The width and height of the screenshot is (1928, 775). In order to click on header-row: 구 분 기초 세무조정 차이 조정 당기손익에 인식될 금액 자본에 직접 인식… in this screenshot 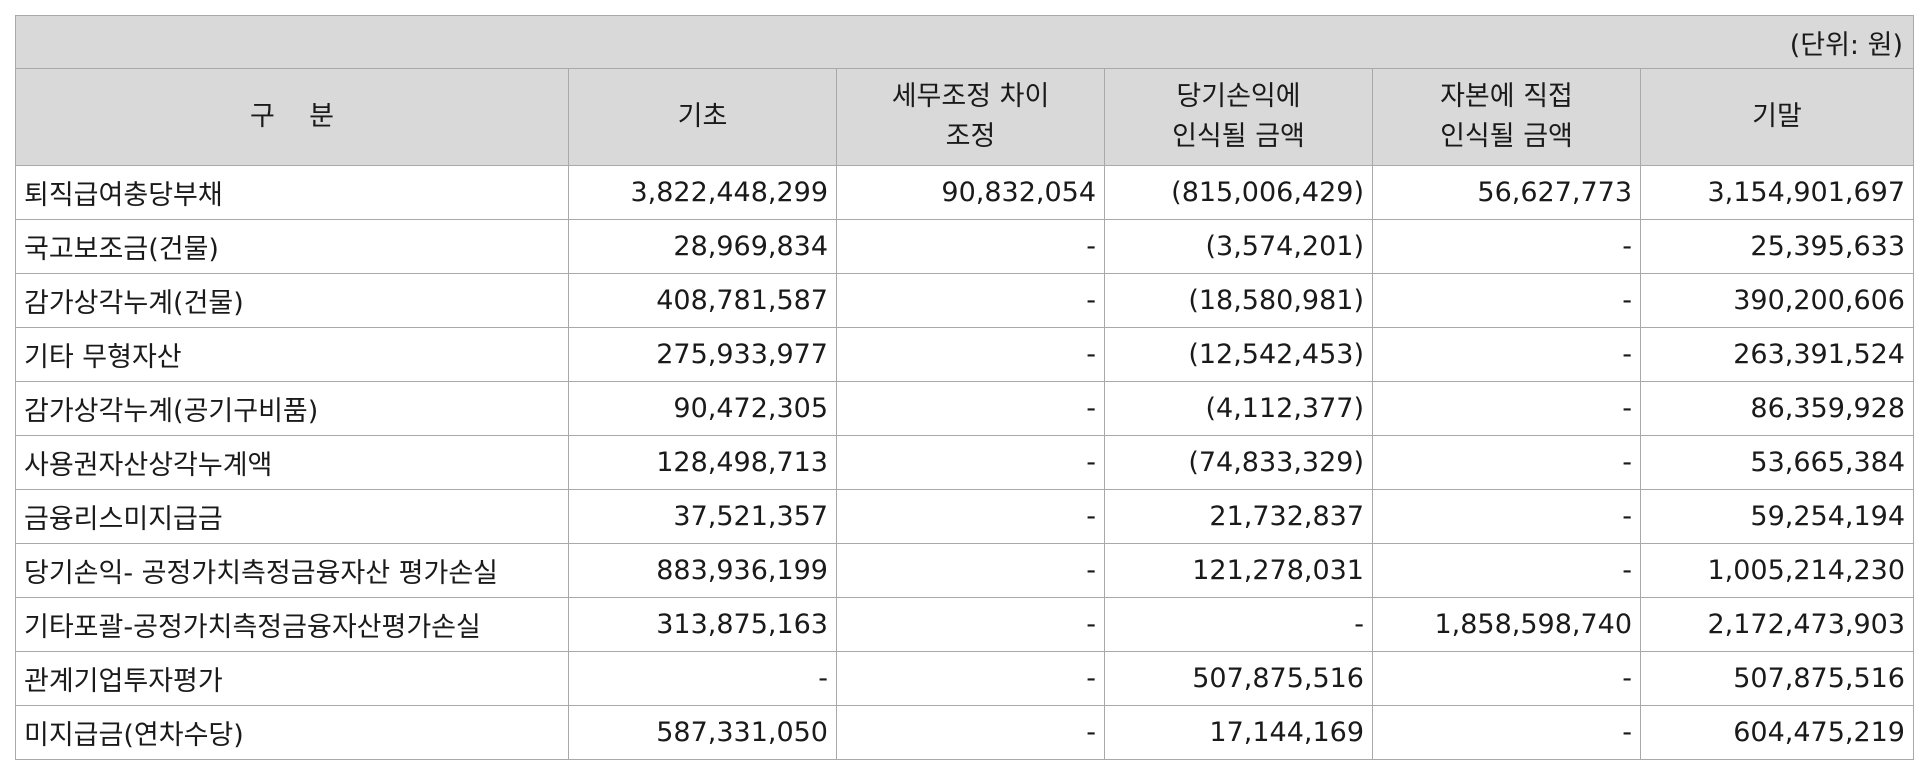, I will do `click(964, 117)`.